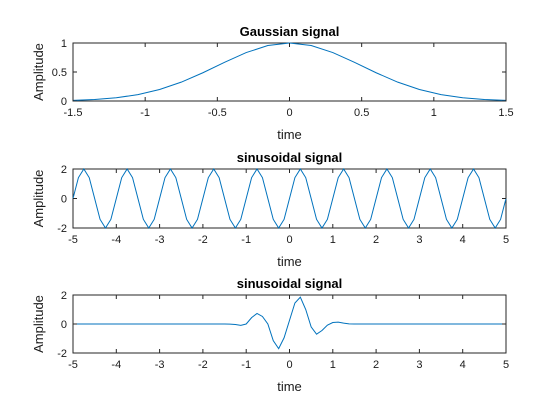  Describe the element at coordinates (361, 113) in the screenshot. I see `x-tick-label: 0.5` at that location.